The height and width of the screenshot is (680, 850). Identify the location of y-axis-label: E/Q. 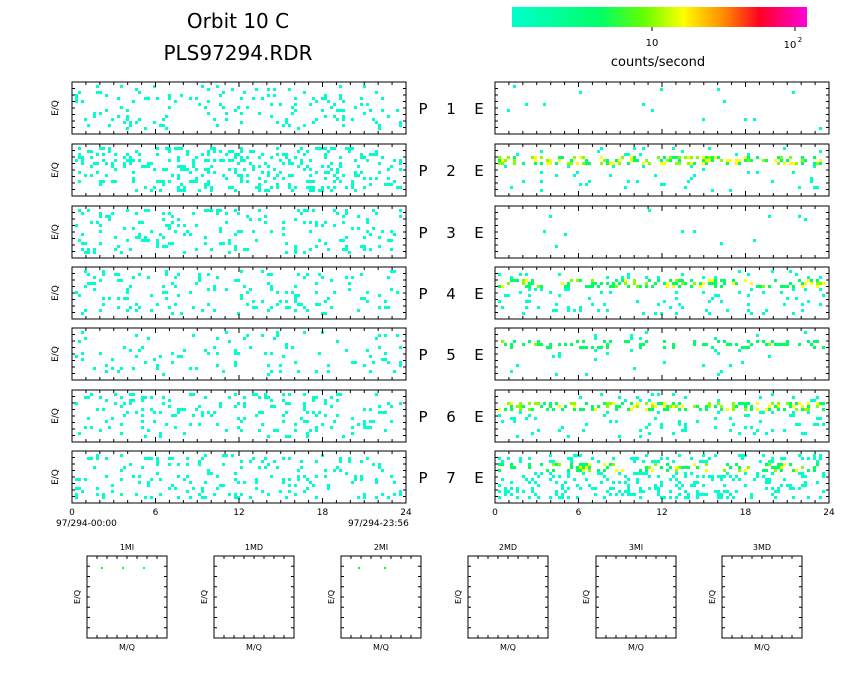
(56, 354).